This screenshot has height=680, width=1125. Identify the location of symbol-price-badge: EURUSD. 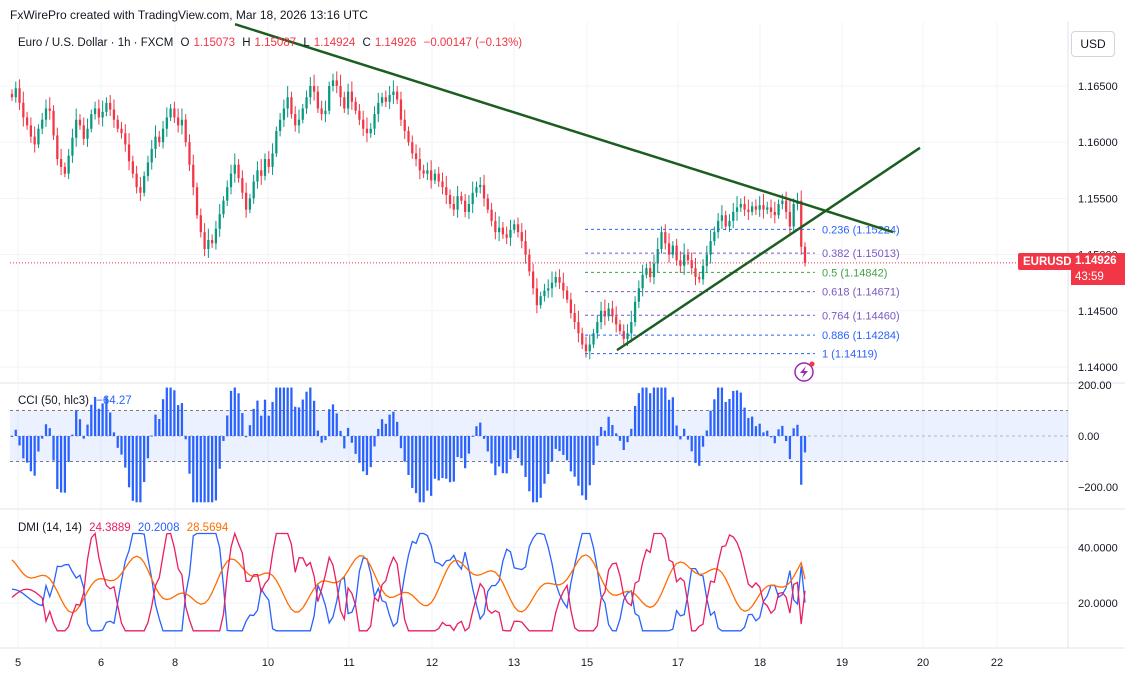
(1047, 261).